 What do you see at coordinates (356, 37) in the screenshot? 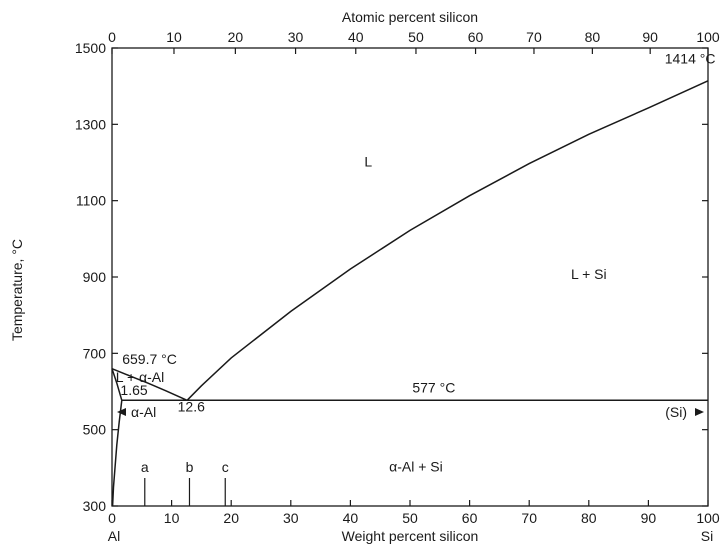
I see `top-tick-label: 40` at bounding box center [356, 37].